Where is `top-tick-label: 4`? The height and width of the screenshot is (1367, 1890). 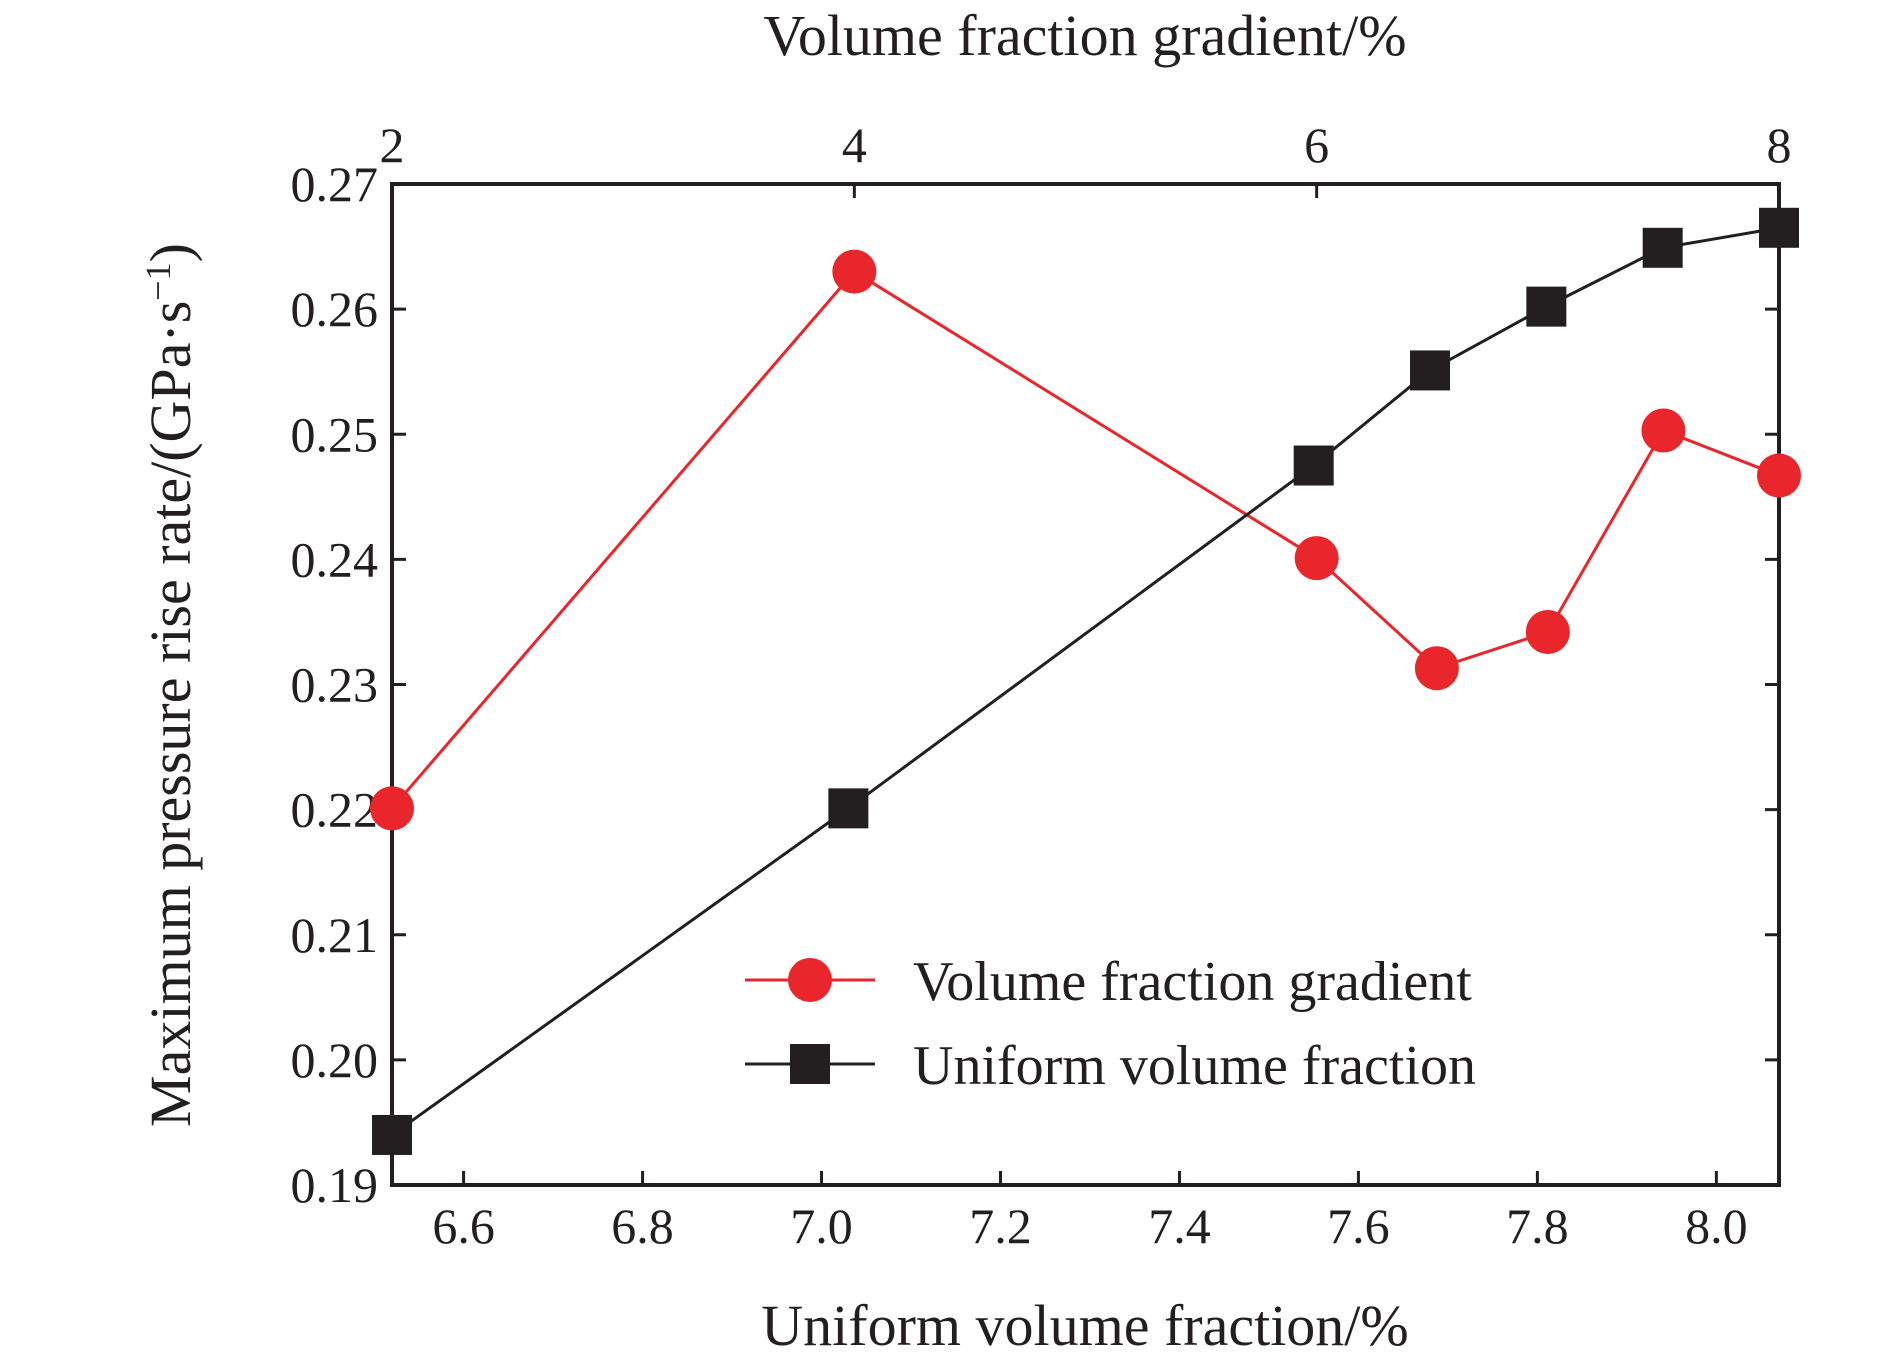 top-tick-label: 4 is located at coordinates (854, 145).